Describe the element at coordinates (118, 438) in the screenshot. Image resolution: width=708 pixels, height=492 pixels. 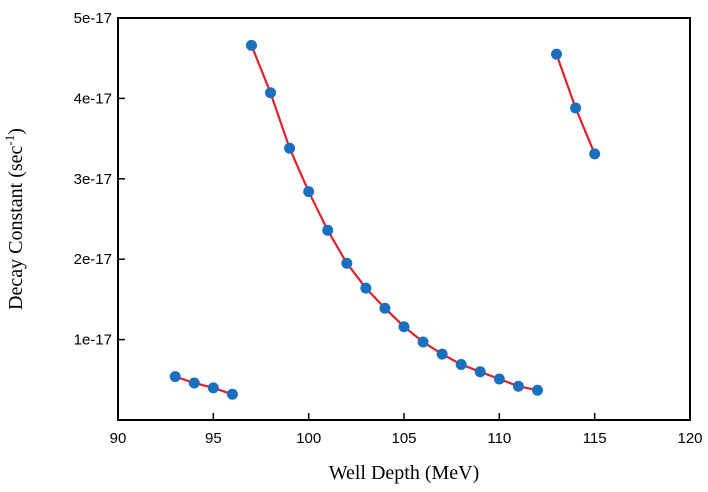
I see `x-tick-label: 90` at that location.